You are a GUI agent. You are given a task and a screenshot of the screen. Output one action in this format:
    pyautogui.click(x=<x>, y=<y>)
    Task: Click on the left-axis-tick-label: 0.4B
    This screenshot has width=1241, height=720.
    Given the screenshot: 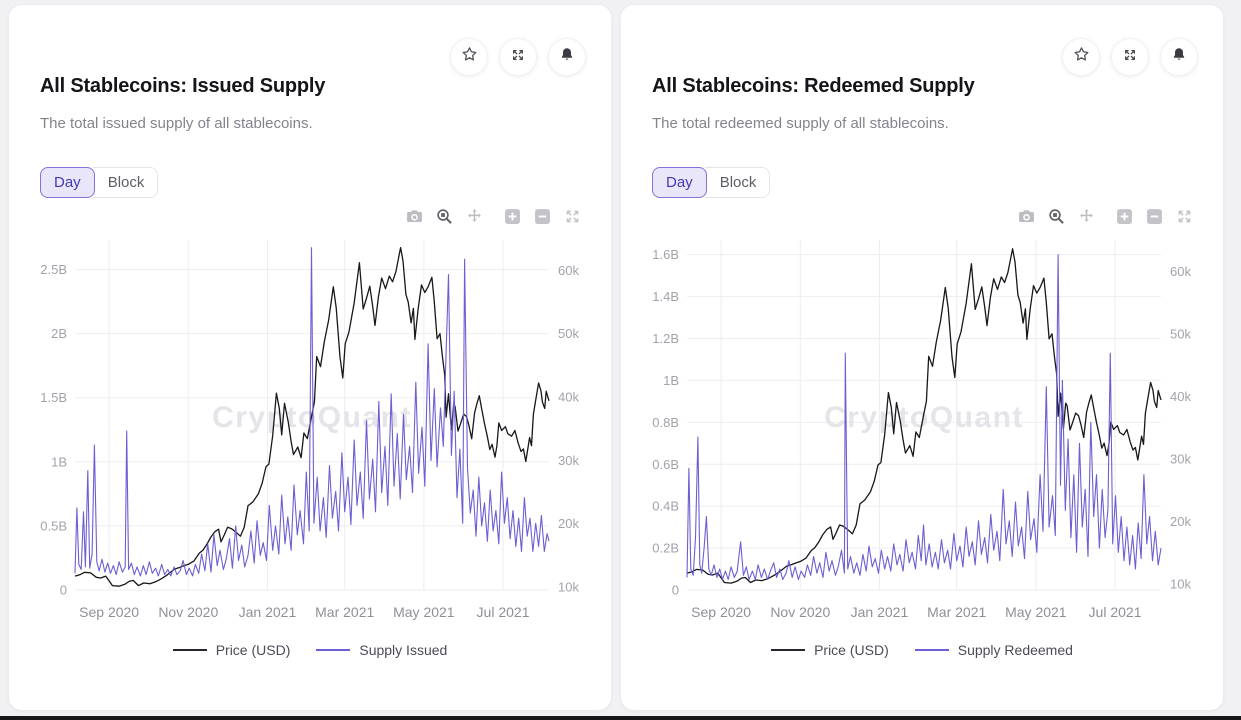 What is the action you would take?
    pyautogui.click(x=665, y=506)
    